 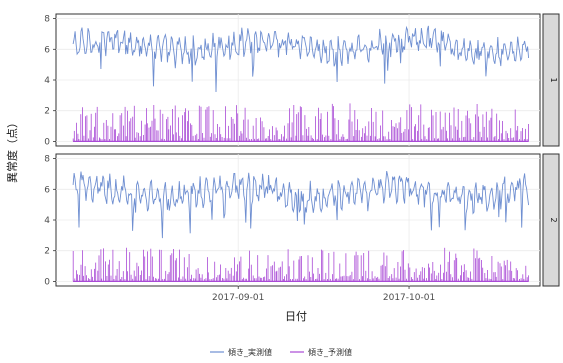 I want to click on panel-1-strip-label: 1, so click(x=553, y=79).